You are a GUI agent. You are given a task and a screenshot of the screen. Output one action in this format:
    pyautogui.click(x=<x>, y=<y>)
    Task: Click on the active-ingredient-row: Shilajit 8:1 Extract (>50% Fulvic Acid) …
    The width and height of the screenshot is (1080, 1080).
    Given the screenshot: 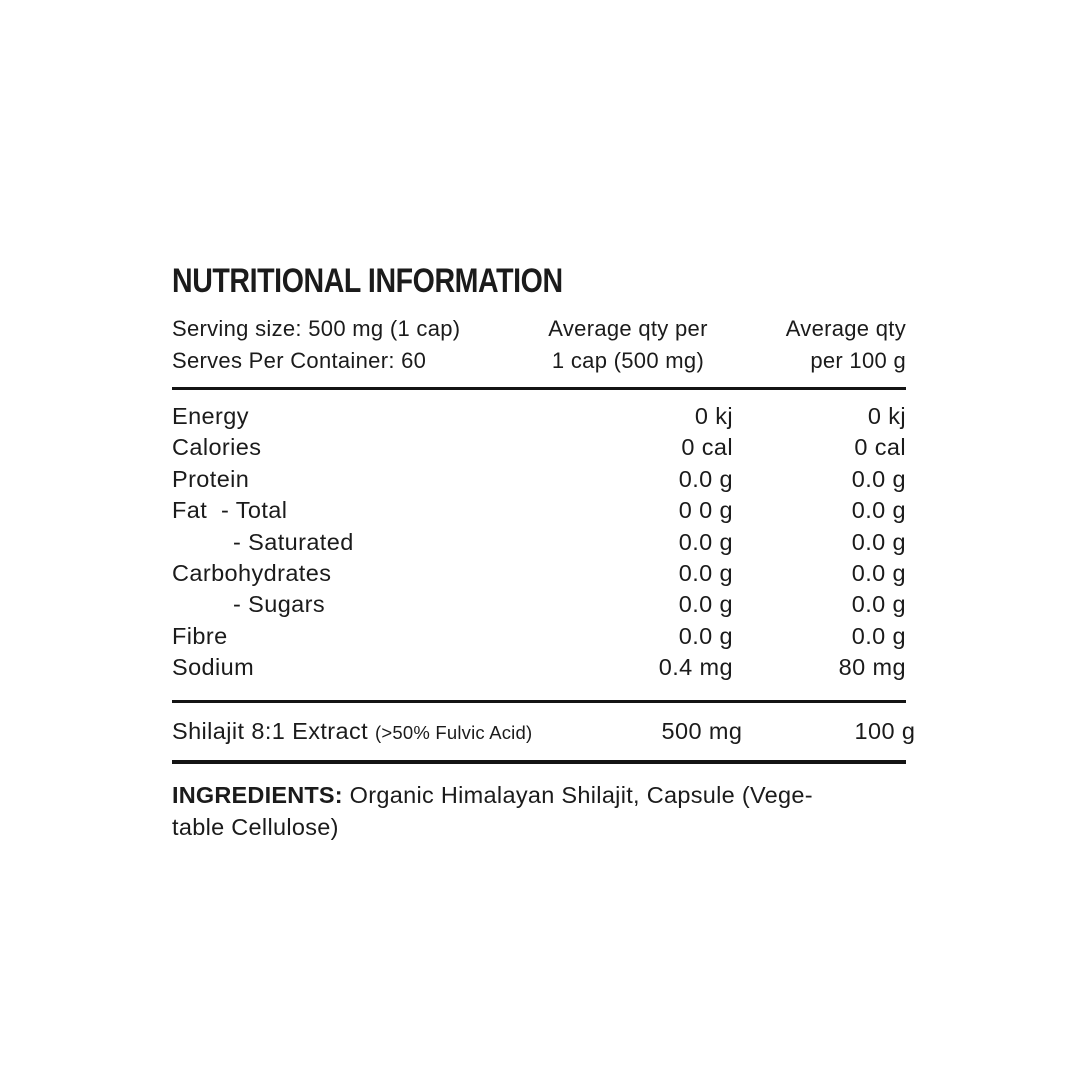 What is the action you would take?
    pyautogui.click(x=543, y=731)
    